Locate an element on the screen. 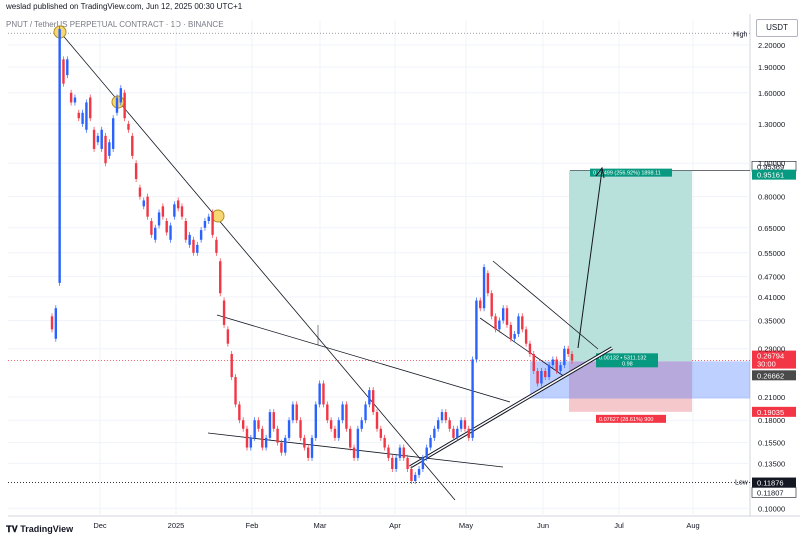 Image resolution: width=800 pixels, height=541 pixels. y-tick-label: 1.00000 is located at coordinates (771, 163).